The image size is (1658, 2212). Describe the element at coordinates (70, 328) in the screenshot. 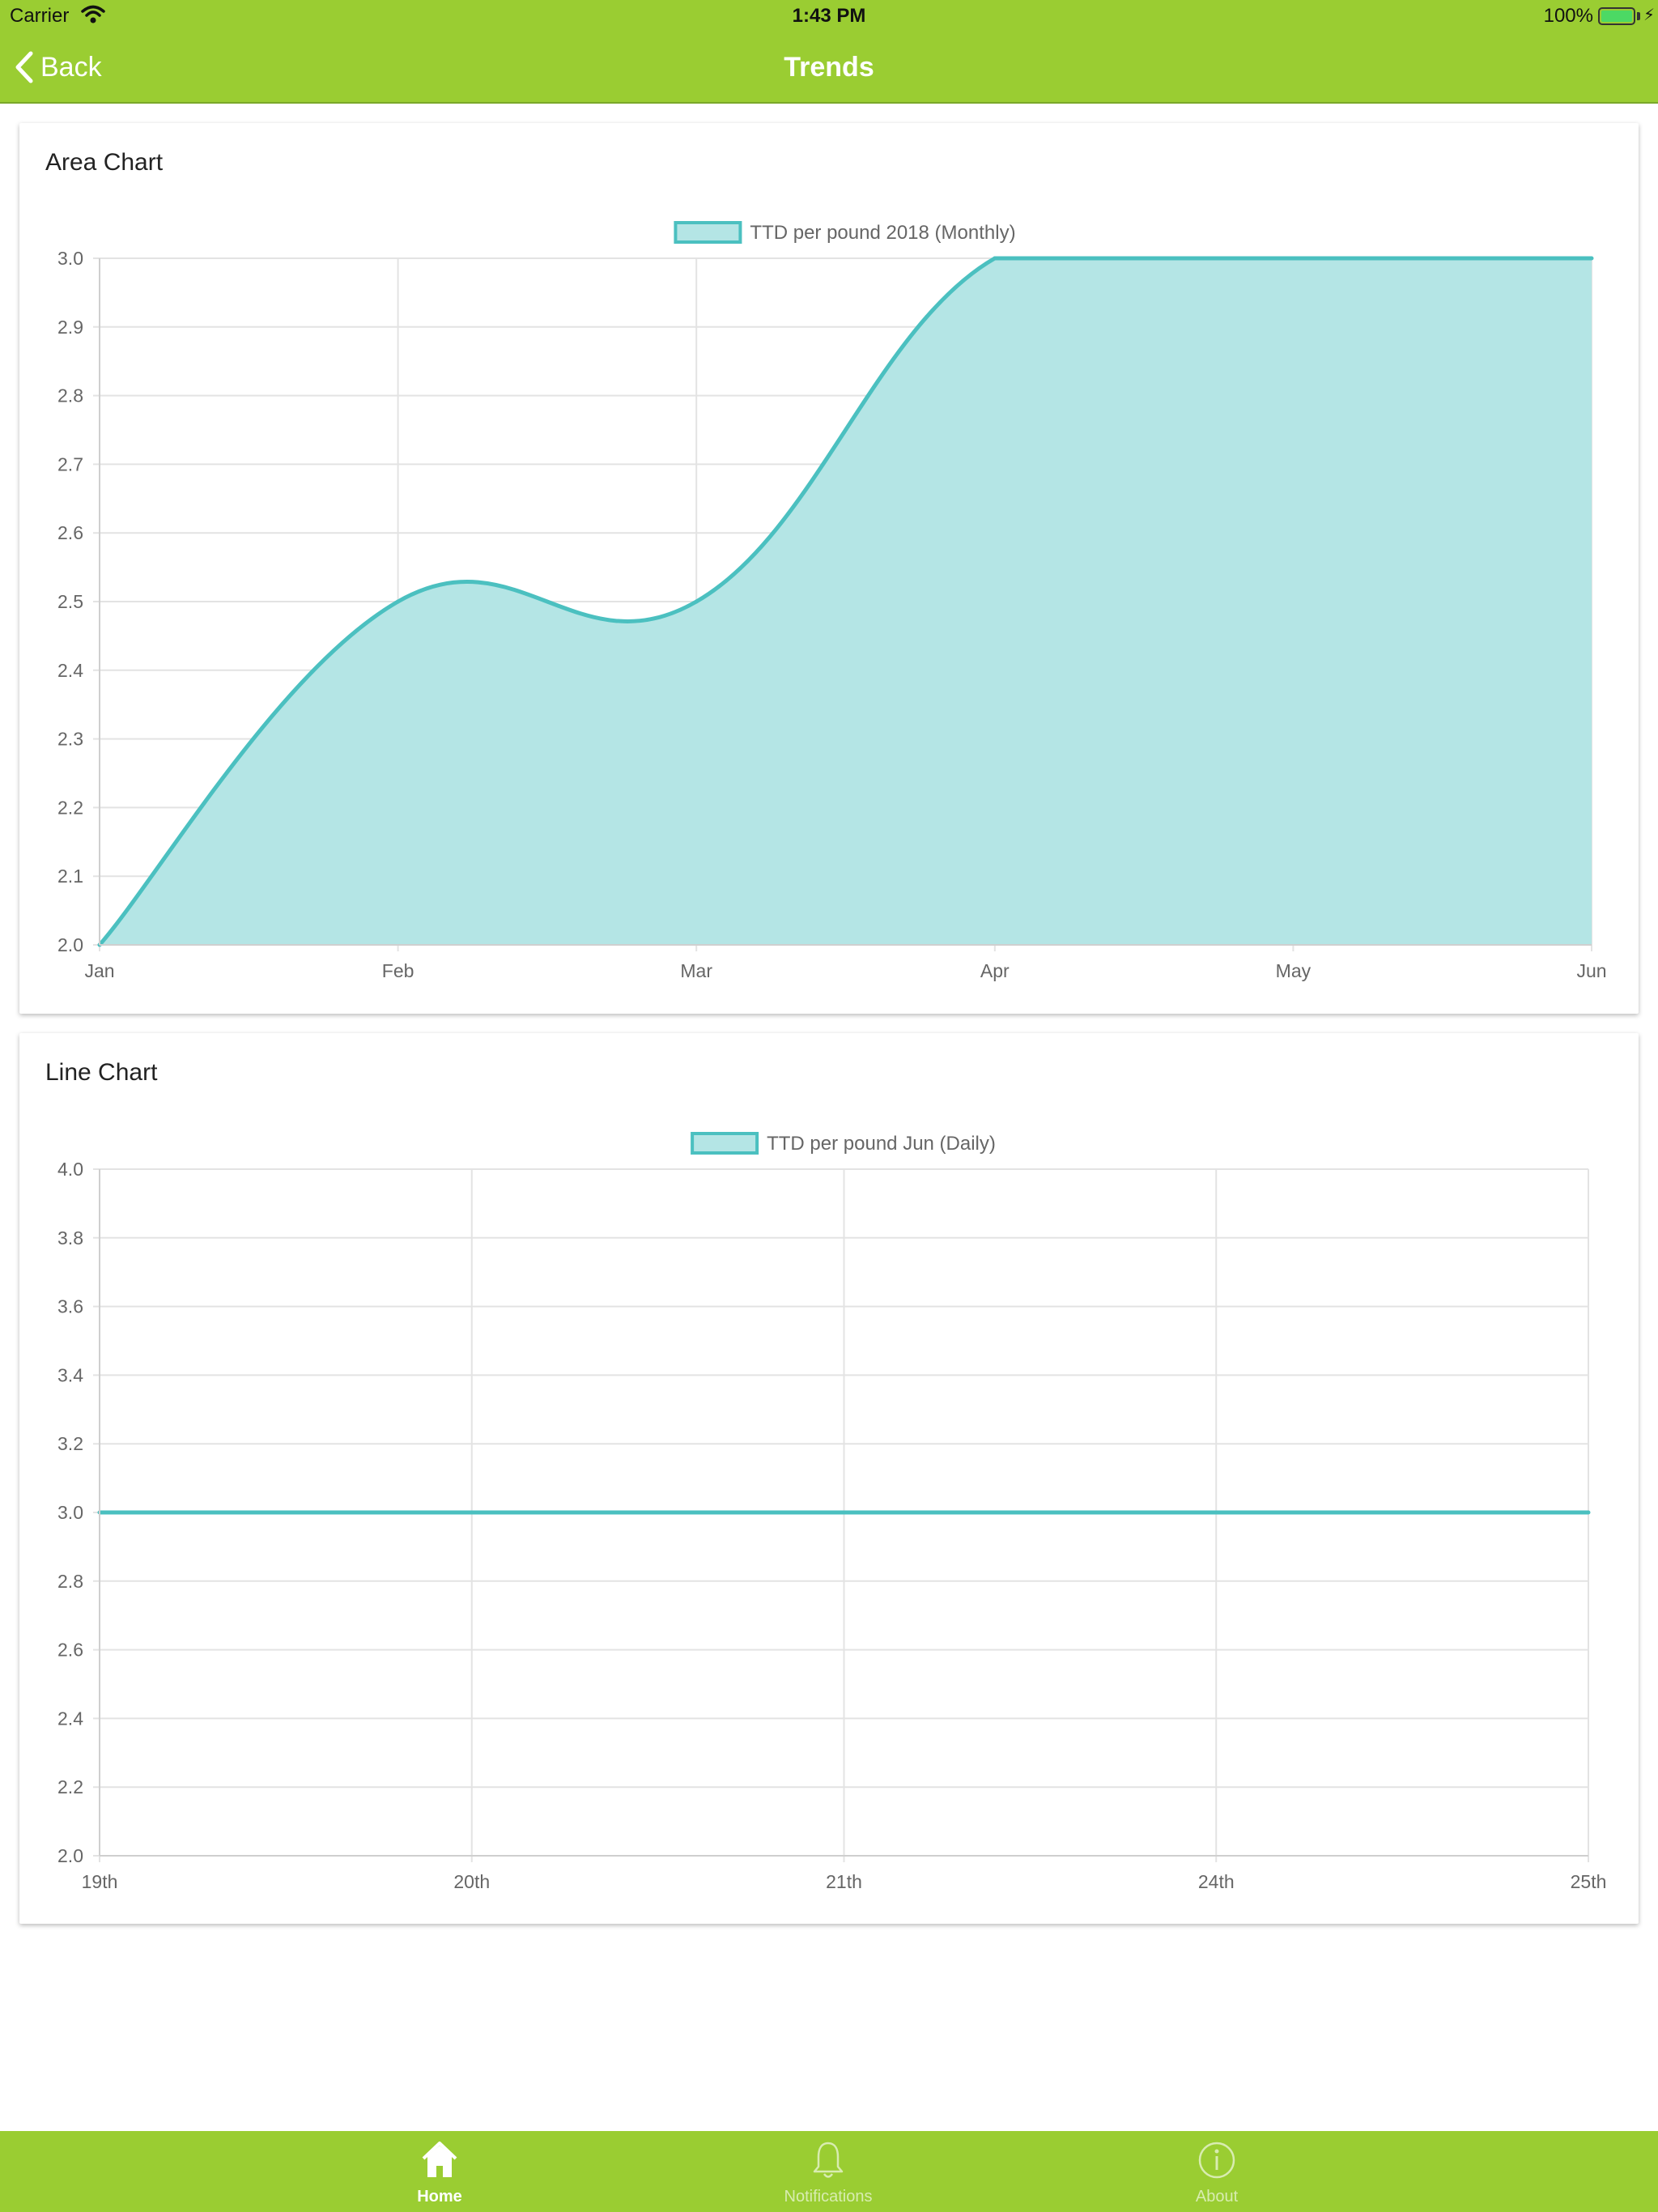

I see `y-tick-label: 2.9` at that location.